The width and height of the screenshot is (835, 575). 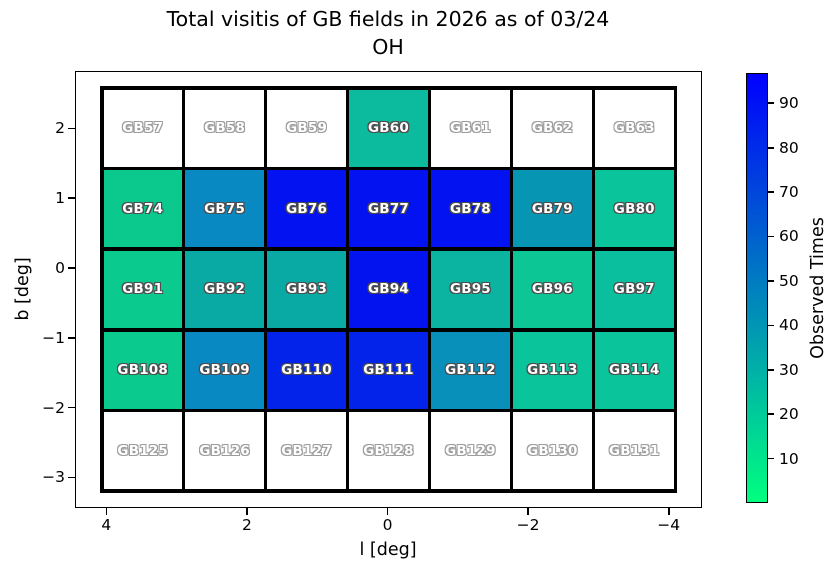 What do you see at coordinates (818, 288) in the screenshot?
I see `colorbar-label: Observed Times` at bounding box center [818, 288].